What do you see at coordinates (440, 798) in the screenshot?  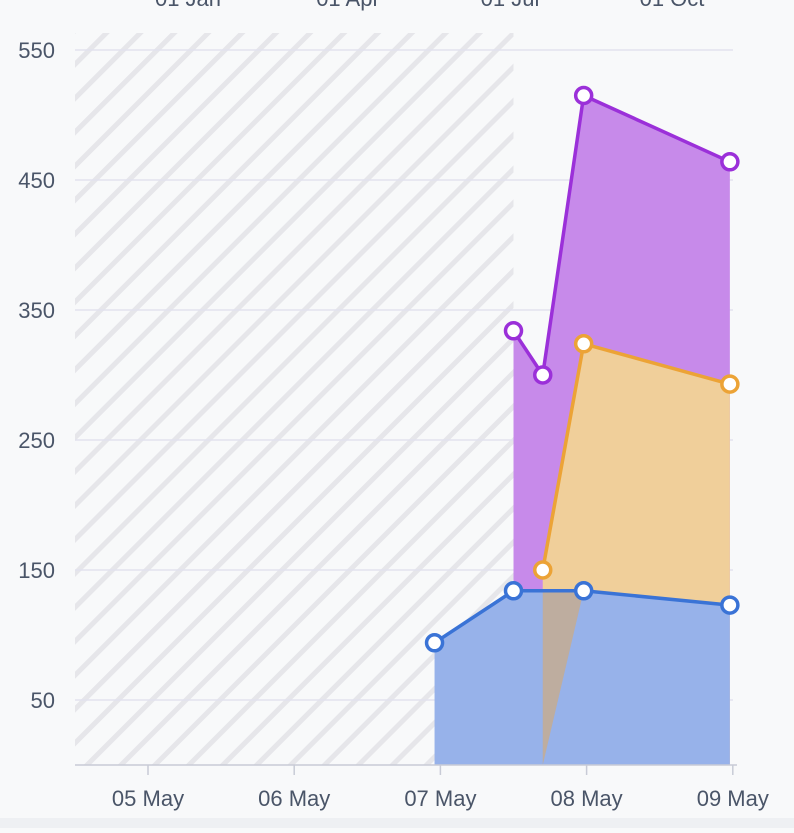 I see `x-tick-label: 07 May` at bounding box center [440, 798].